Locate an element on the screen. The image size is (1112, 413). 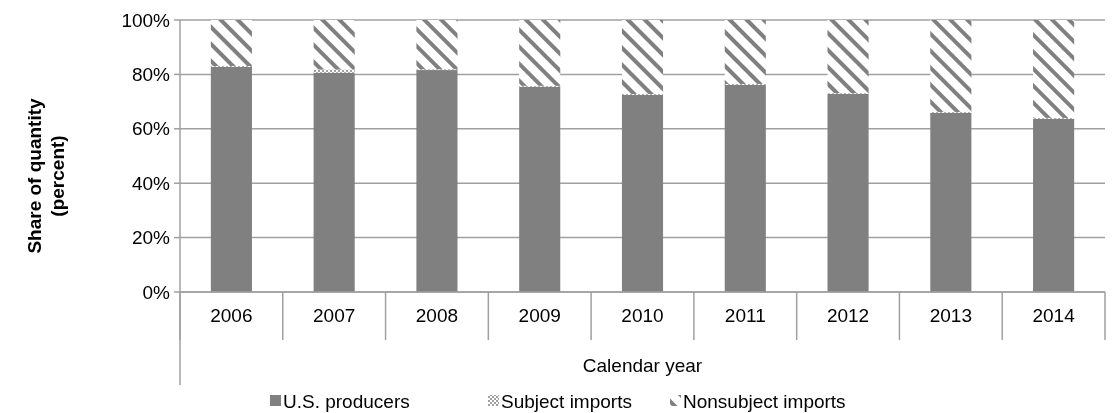
x-tick-label: 2010 is located at coordinates (642, 315).